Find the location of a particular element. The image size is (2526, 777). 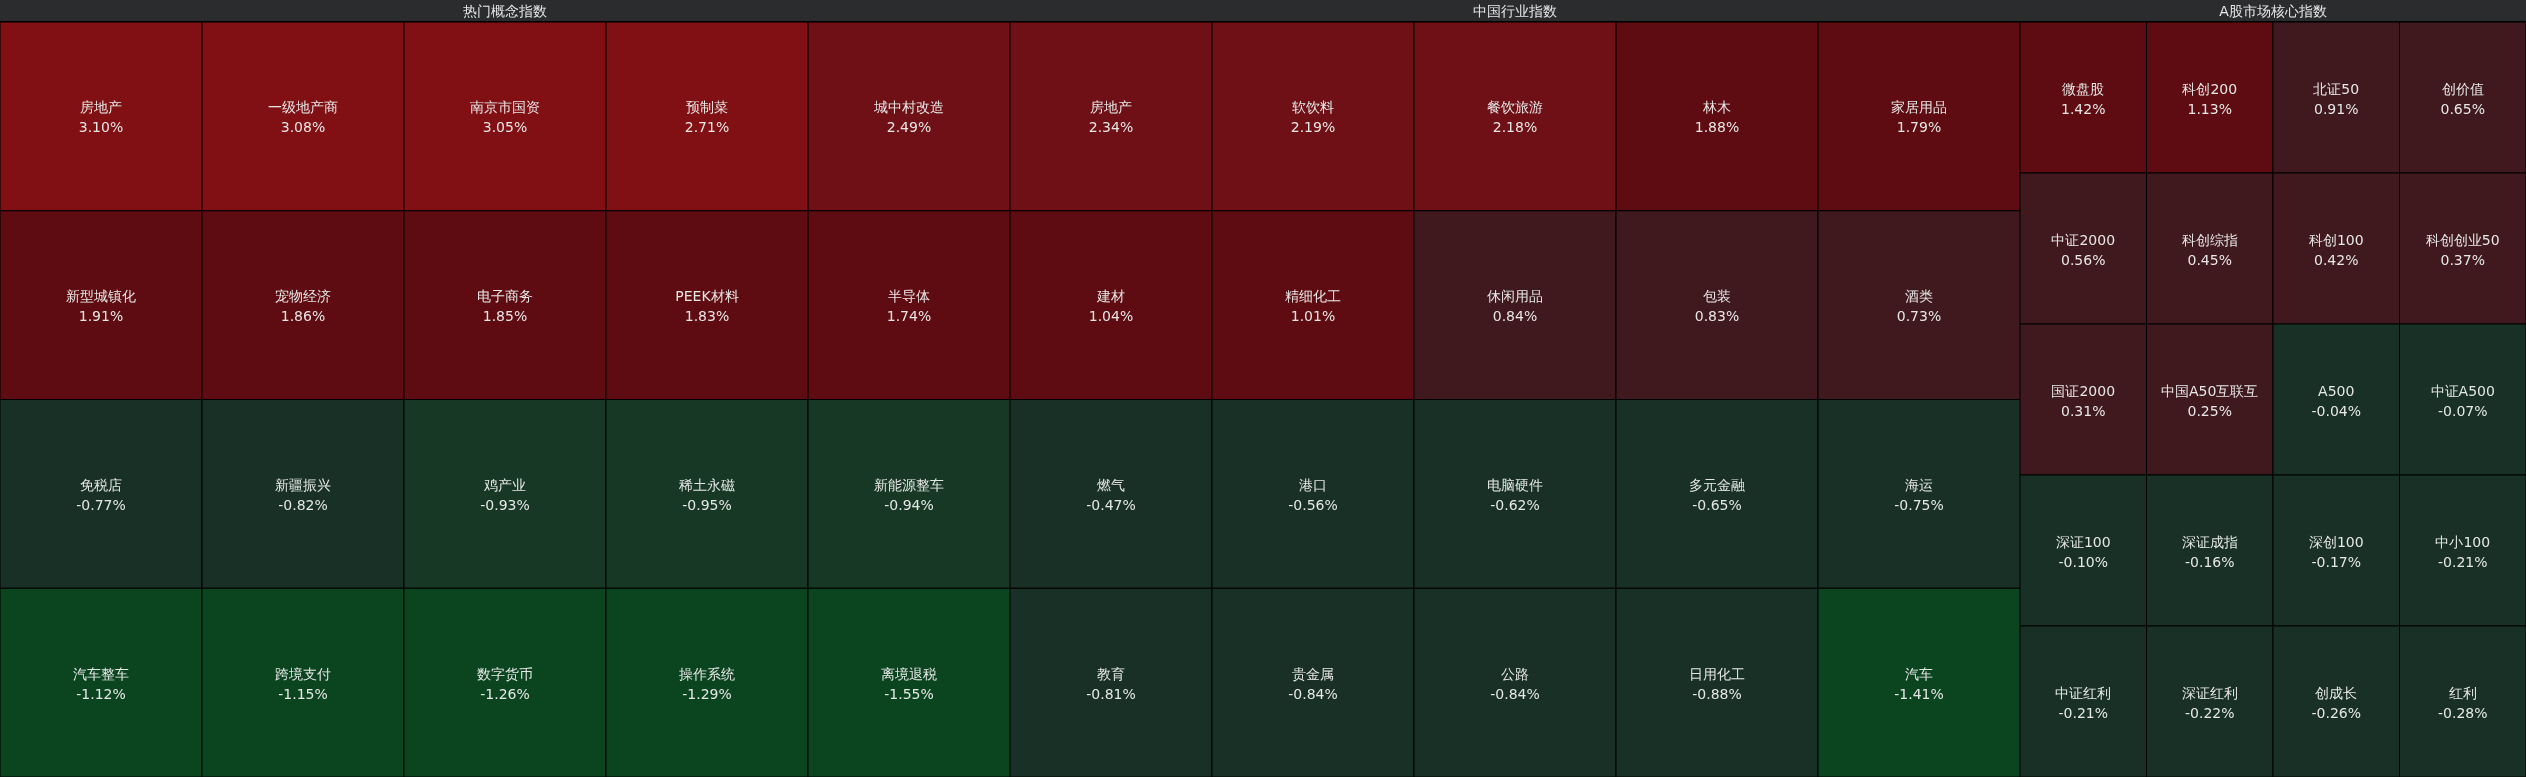

category-label: 汽车 is located at coordinates (1919, 673).